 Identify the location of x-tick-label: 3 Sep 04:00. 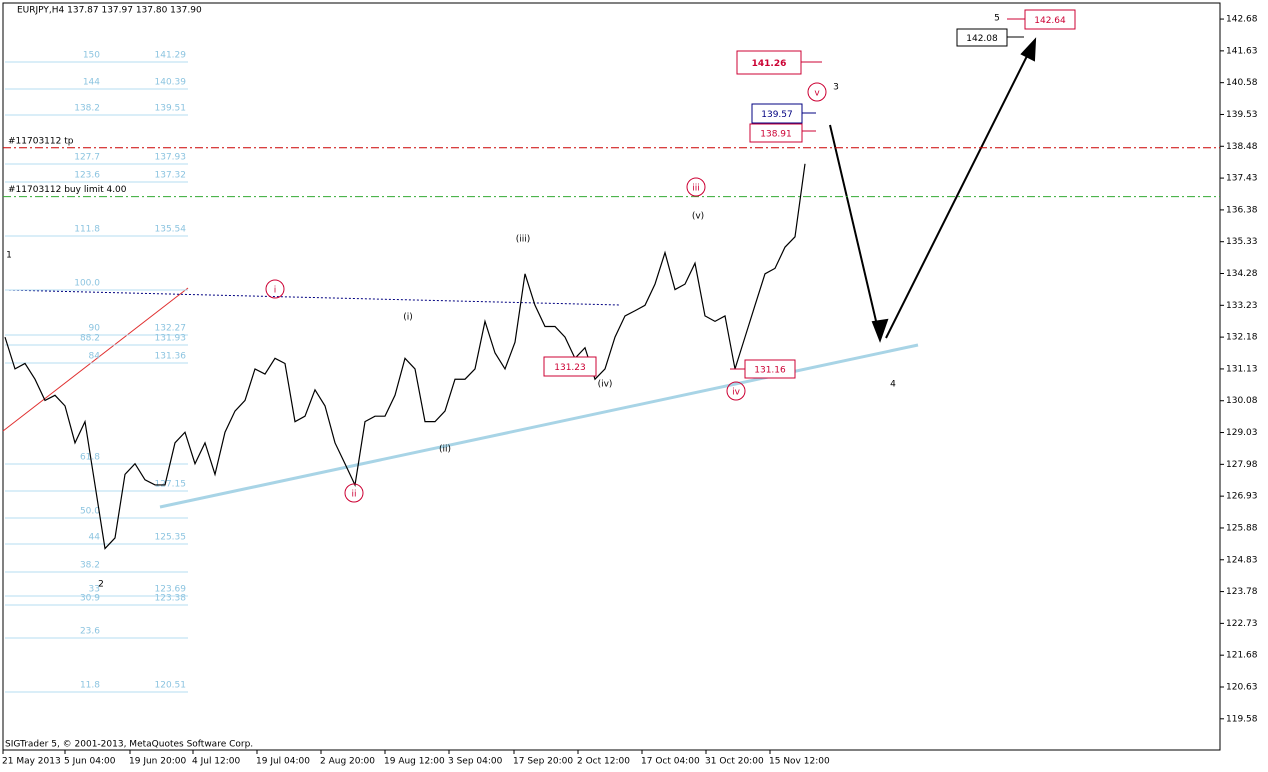
(475, 762).